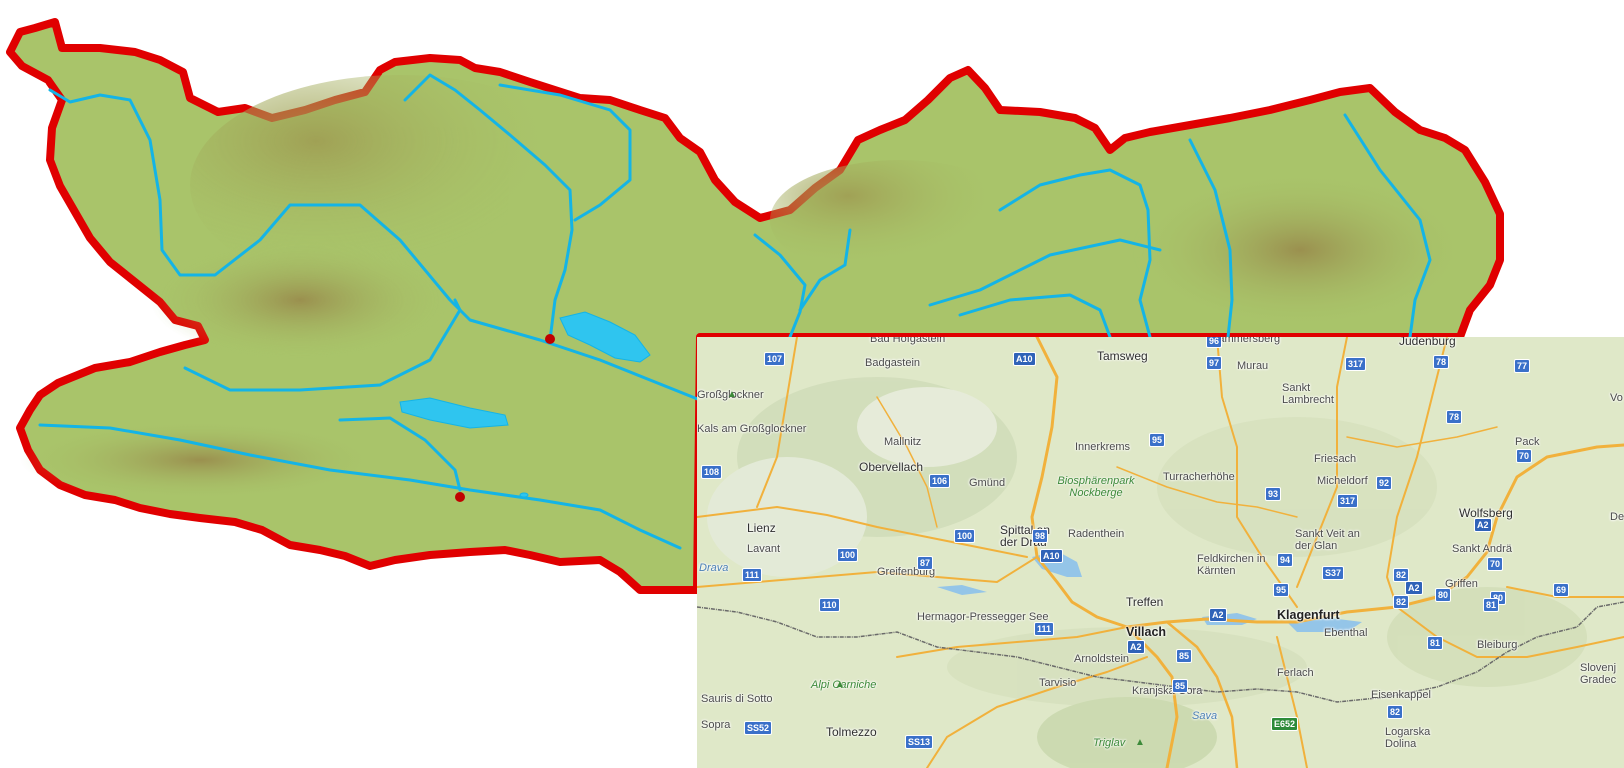  Describe the element at coordinates (1051, 556) in the screenshot. I see `road-shield: A10` at that location.